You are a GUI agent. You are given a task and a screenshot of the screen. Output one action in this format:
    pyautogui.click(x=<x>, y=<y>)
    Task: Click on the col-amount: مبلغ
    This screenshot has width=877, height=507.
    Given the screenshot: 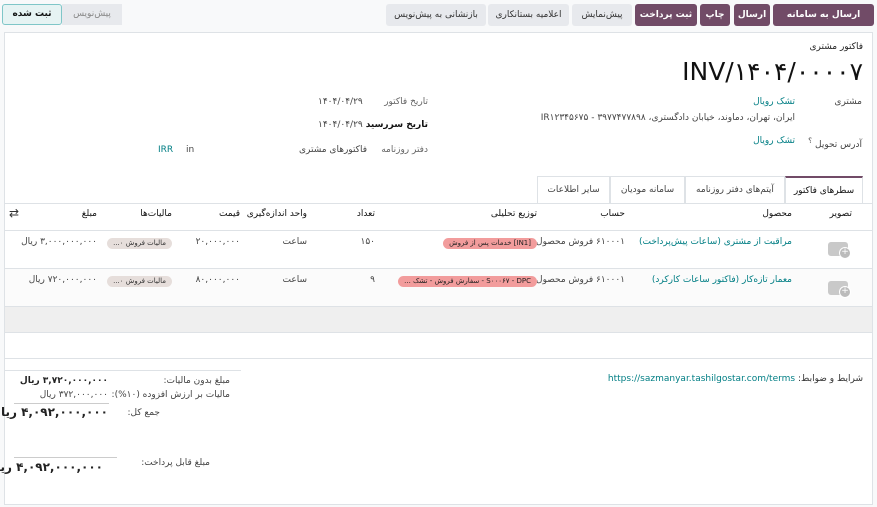 What is the action you would take?
    pyautogui.click(x=89, y=214)
    